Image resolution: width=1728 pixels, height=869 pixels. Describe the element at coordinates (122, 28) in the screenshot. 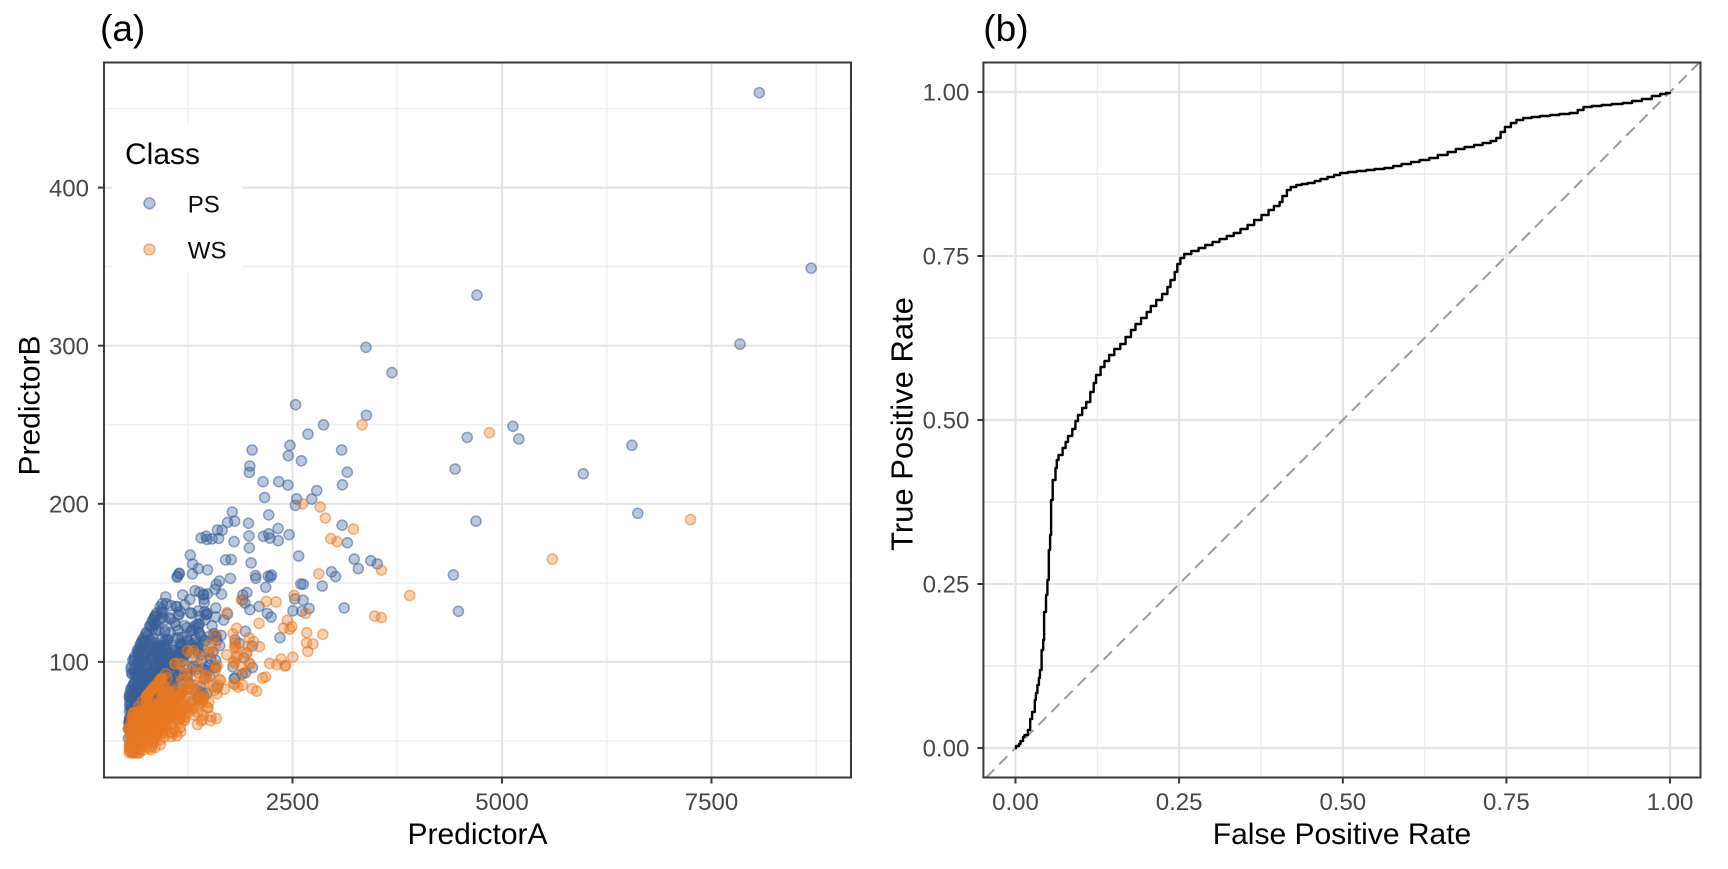

I see `svg-text: (a)` at that location.